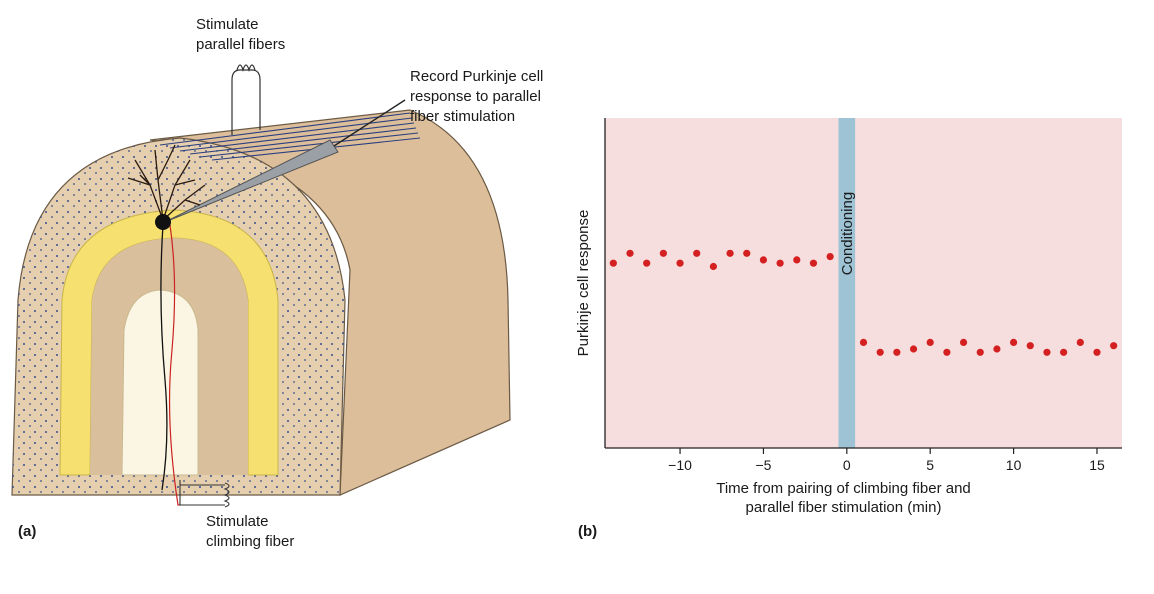 Image resolution: width=1154 pixels, height=594 pixels. Describe the element at coordinates (27, 531) in the screenshot. I see `panel-a-label: (a)` at that location.